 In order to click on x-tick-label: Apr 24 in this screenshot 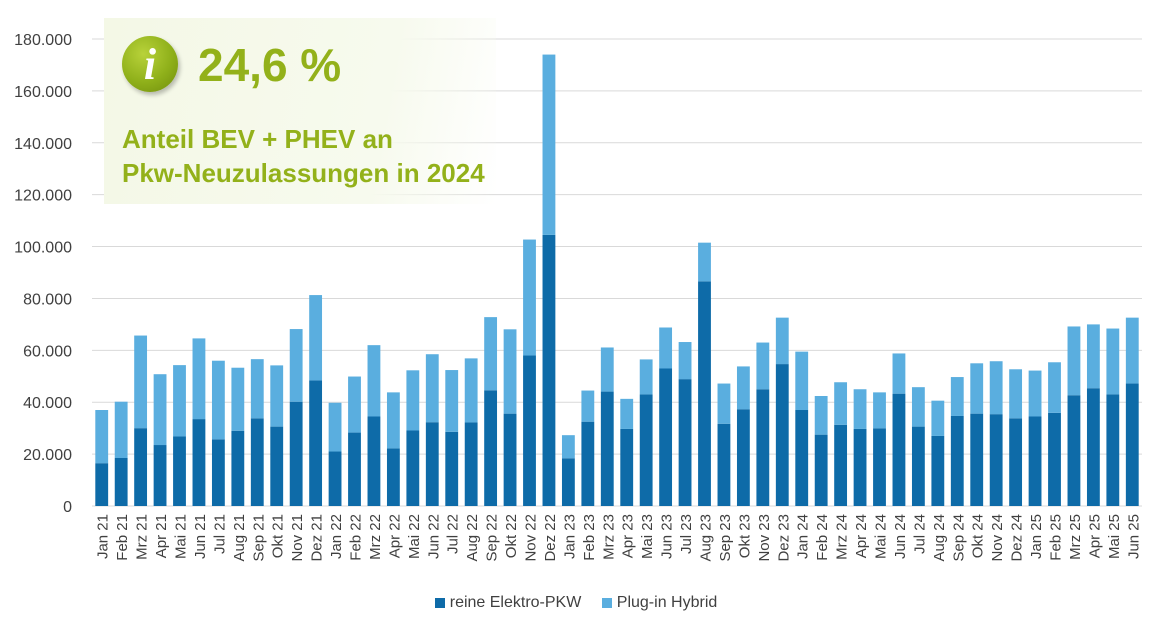, I will do `click(861, 536)`.